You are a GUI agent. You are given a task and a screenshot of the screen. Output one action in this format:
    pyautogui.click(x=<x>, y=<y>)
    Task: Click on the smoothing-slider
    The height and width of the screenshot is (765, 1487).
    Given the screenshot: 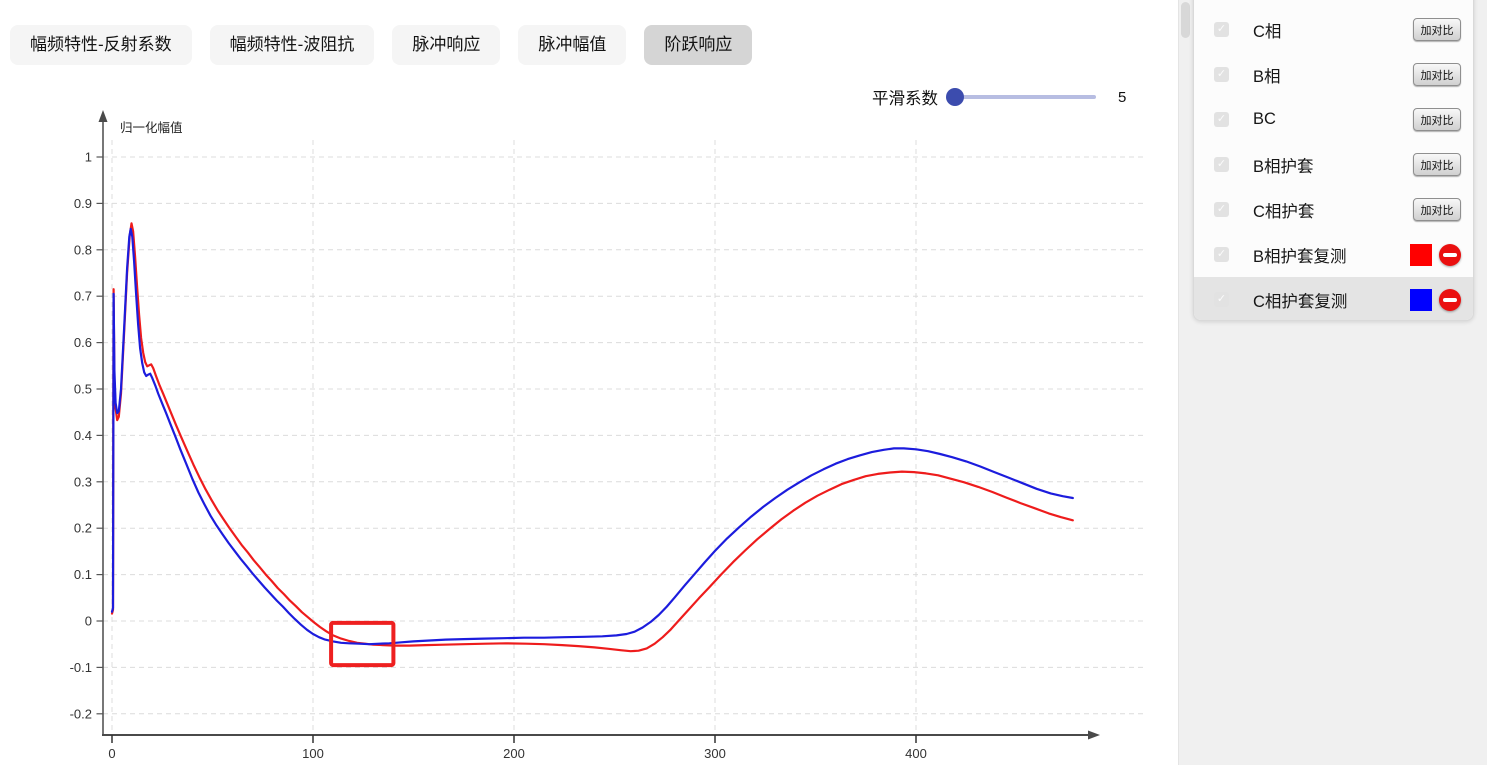 What is the action you would take?
    pyautogui.click(x=1021, y=97)
    